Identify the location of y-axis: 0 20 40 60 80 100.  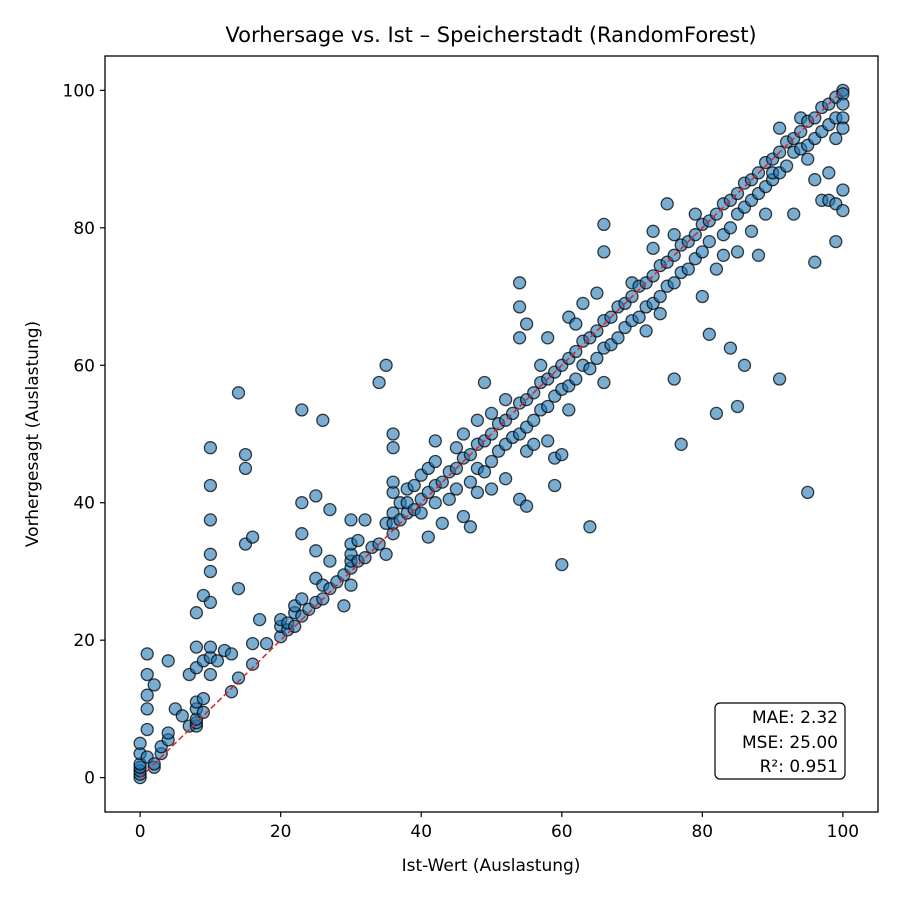
(84, 435).